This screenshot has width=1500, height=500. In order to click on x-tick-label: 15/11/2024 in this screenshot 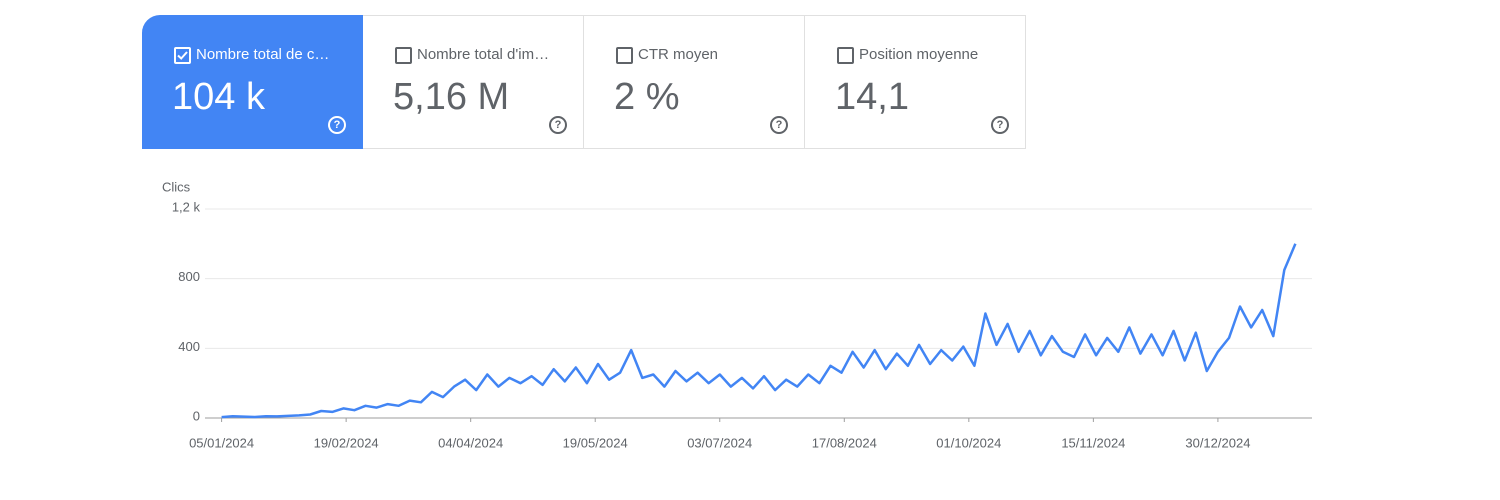, I will do `click(1093, 442)`.